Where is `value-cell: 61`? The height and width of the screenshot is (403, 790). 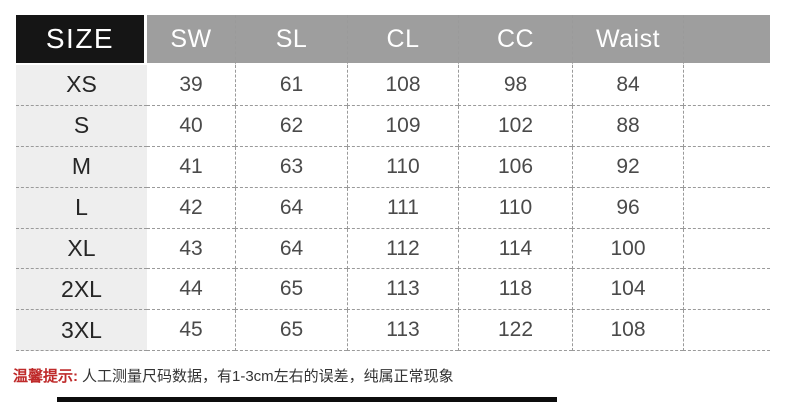
value-cell: 61 is located at coordinates (291, 85).